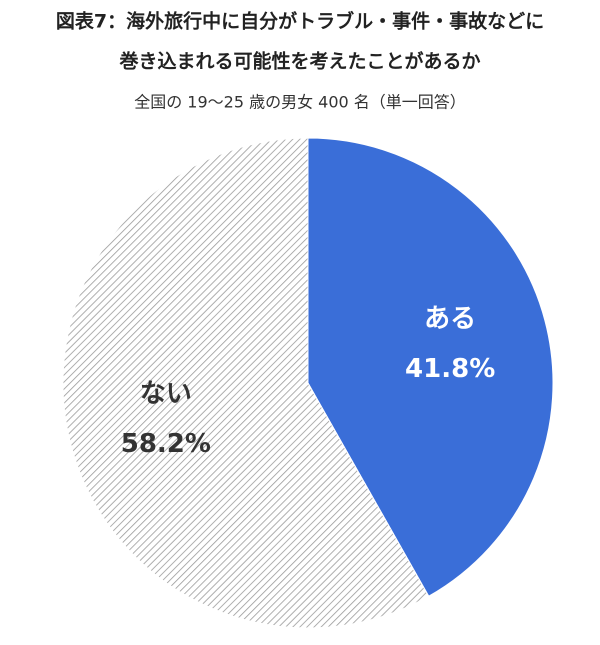 The height and width of the screenshot is (645, 600). Describe the element at coordinates (450, 319) in the screenshot. I see `slice-label: ある` at that location.